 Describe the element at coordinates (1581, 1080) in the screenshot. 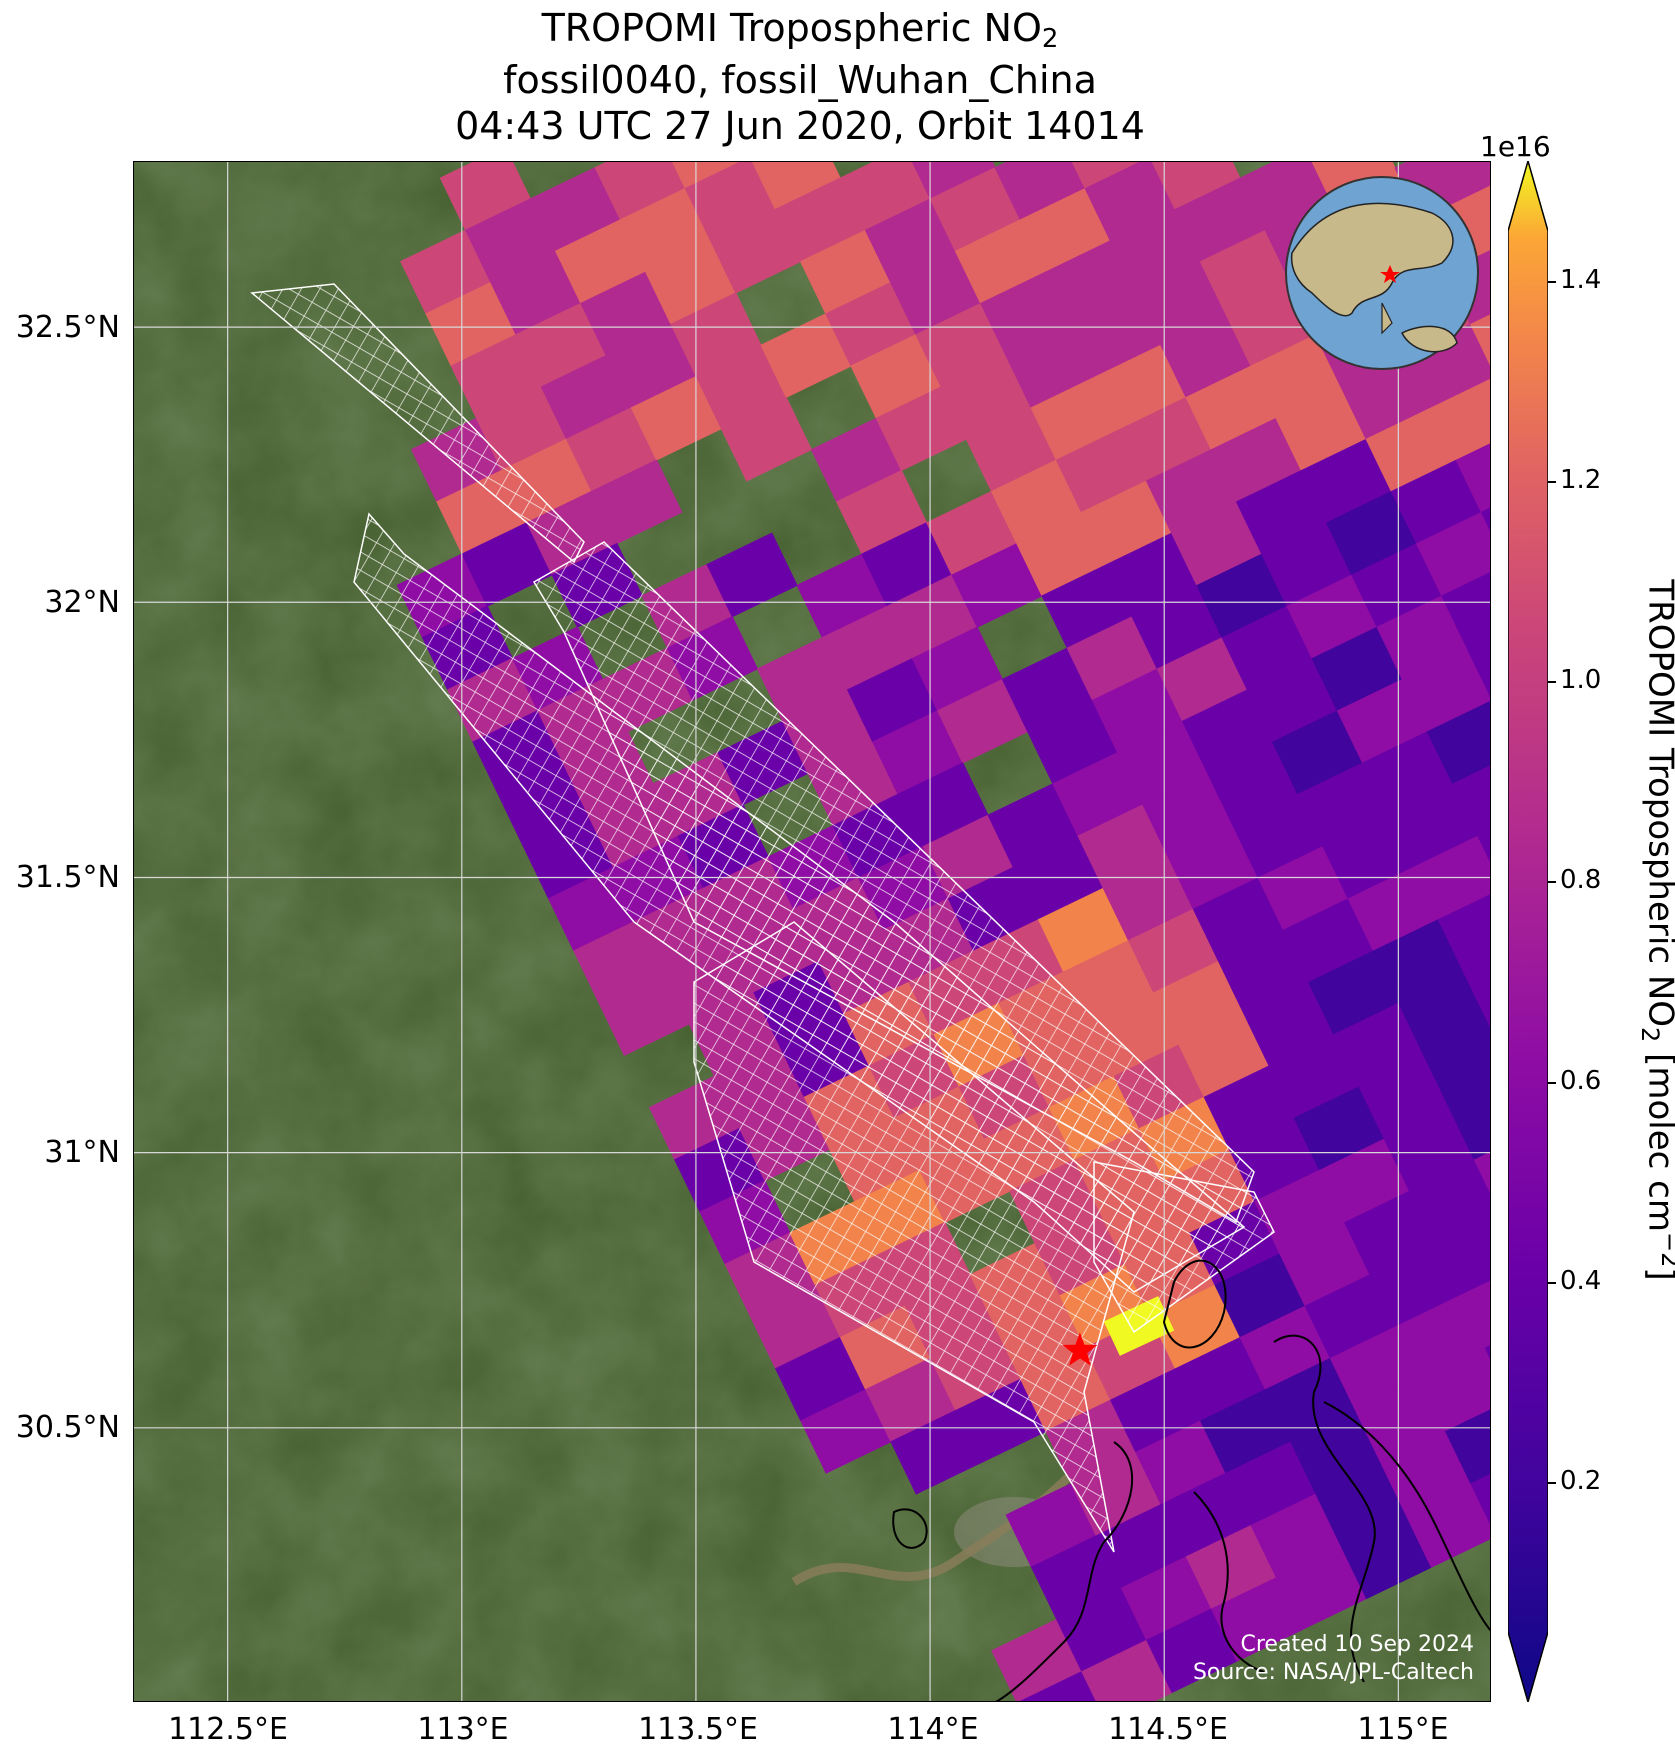

I see `colorbar-tick-label: 0.6` at that location.